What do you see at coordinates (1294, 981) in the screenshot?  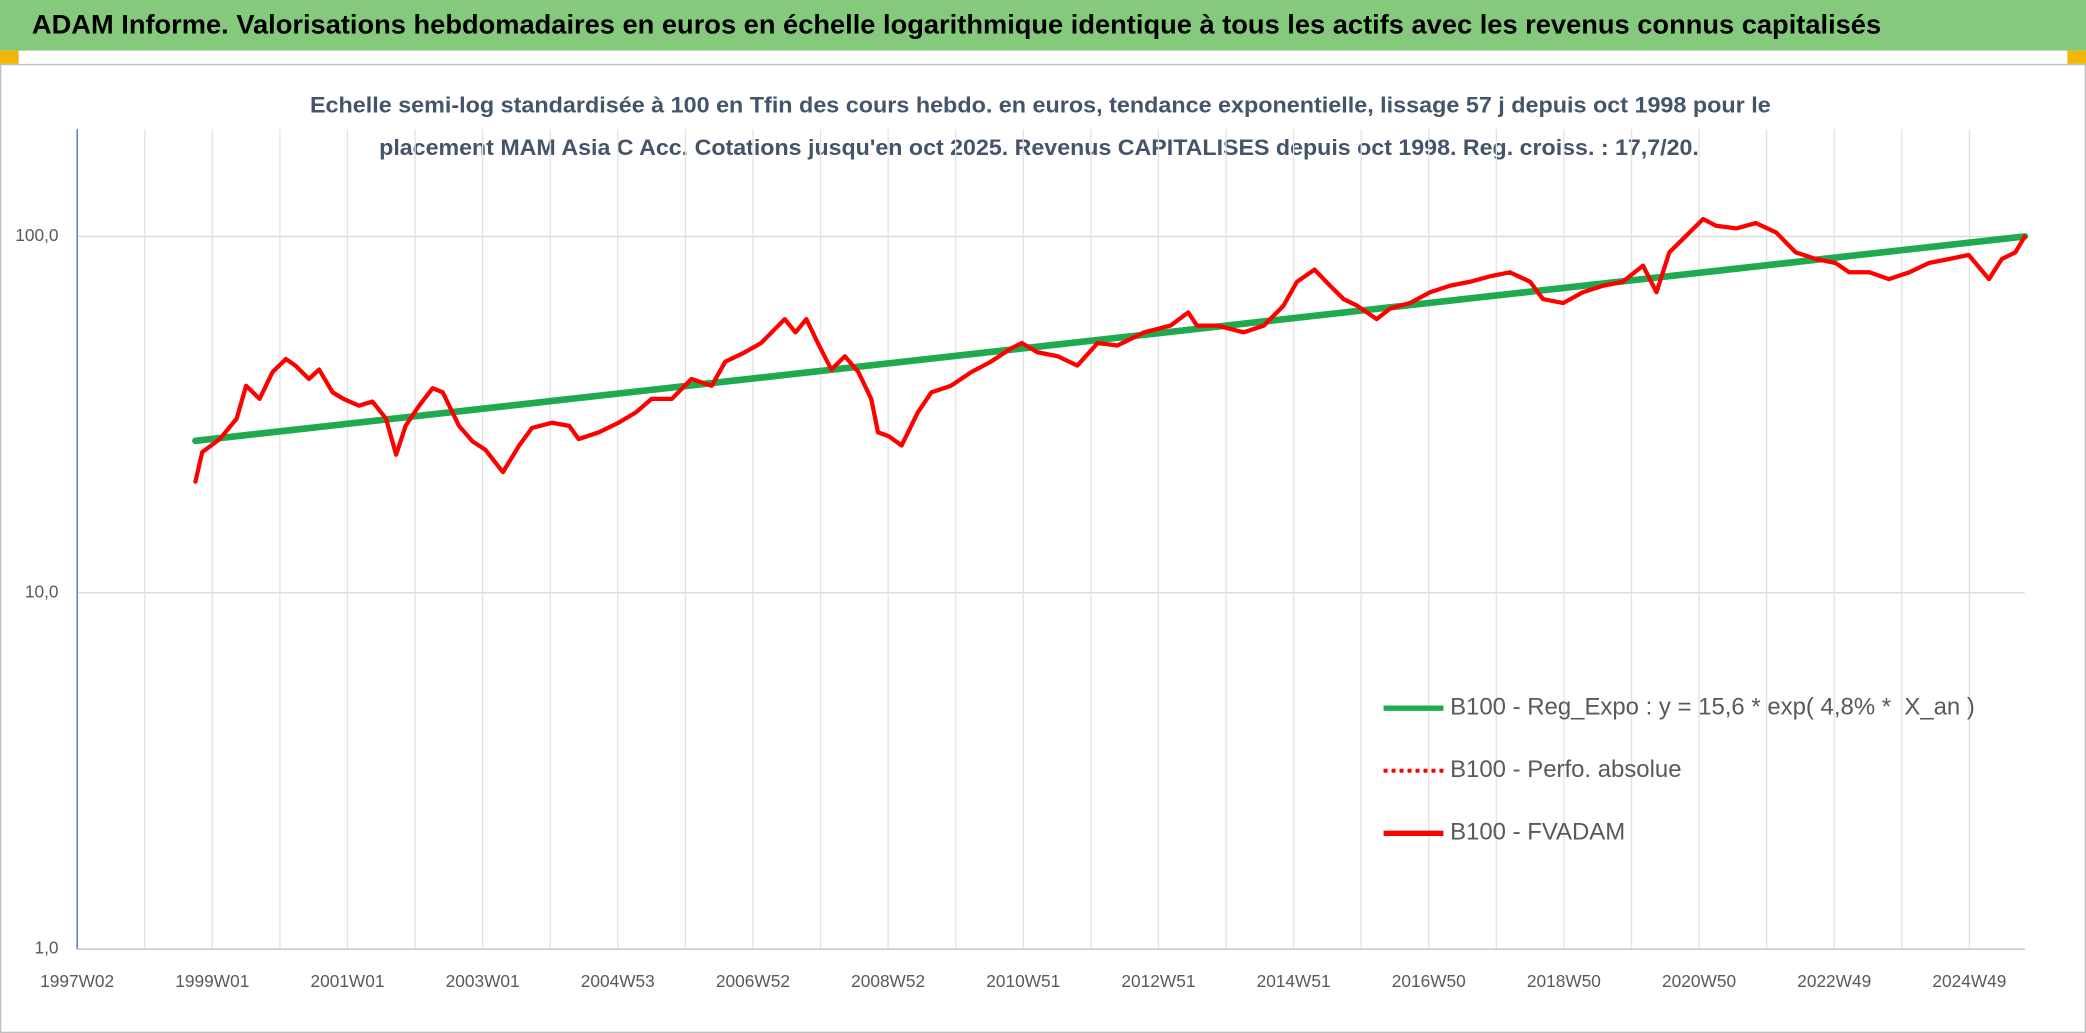 I see `x-tick-label: 2014W51` at bounding box center [1294, 981].